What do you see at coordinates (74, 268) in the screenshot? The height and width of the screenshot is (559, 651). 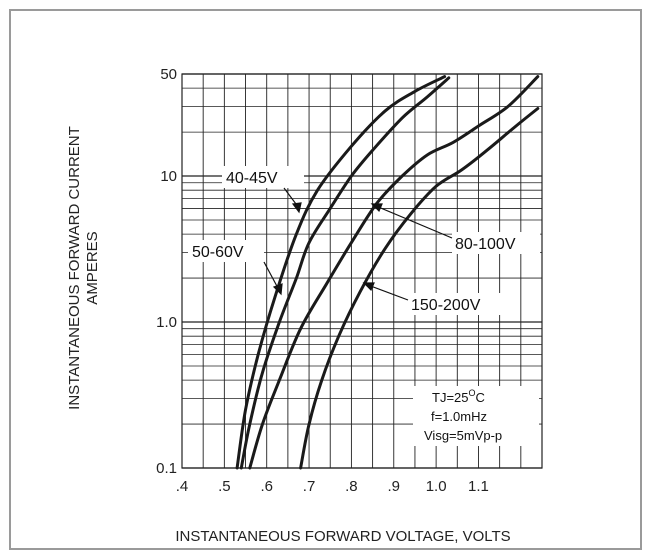 I see `y-axis-title-line1: INSTANTANEOUS FORWARD CURRENT` at bounding box center [74, 268].